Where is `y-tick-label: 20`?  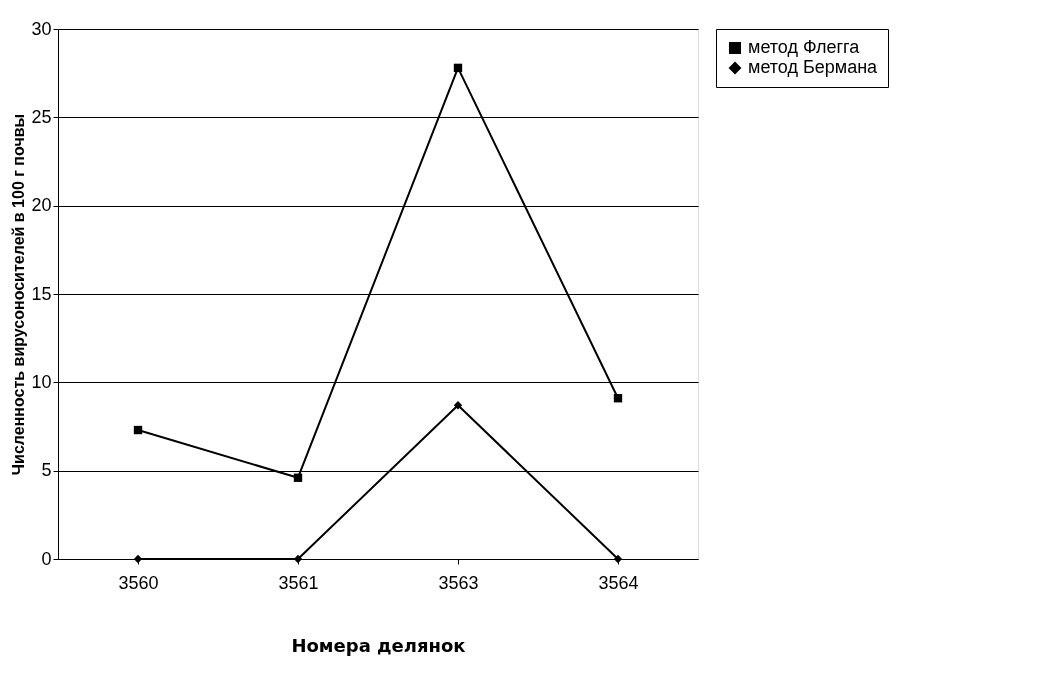
y-tick-label: 20 is located at coordinates (41, 205).